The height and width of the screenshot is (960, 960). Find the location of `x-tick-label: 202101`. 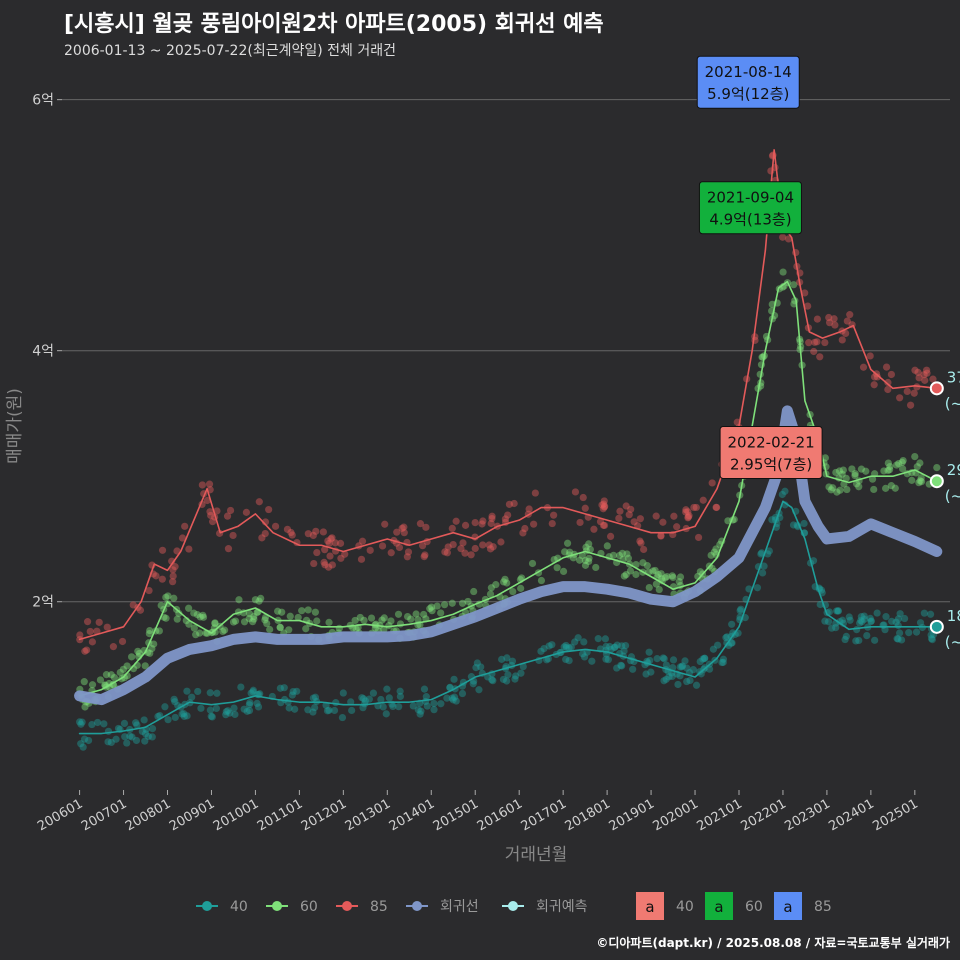

x-tick-label: 202101 is located at coordinates (720, 815).